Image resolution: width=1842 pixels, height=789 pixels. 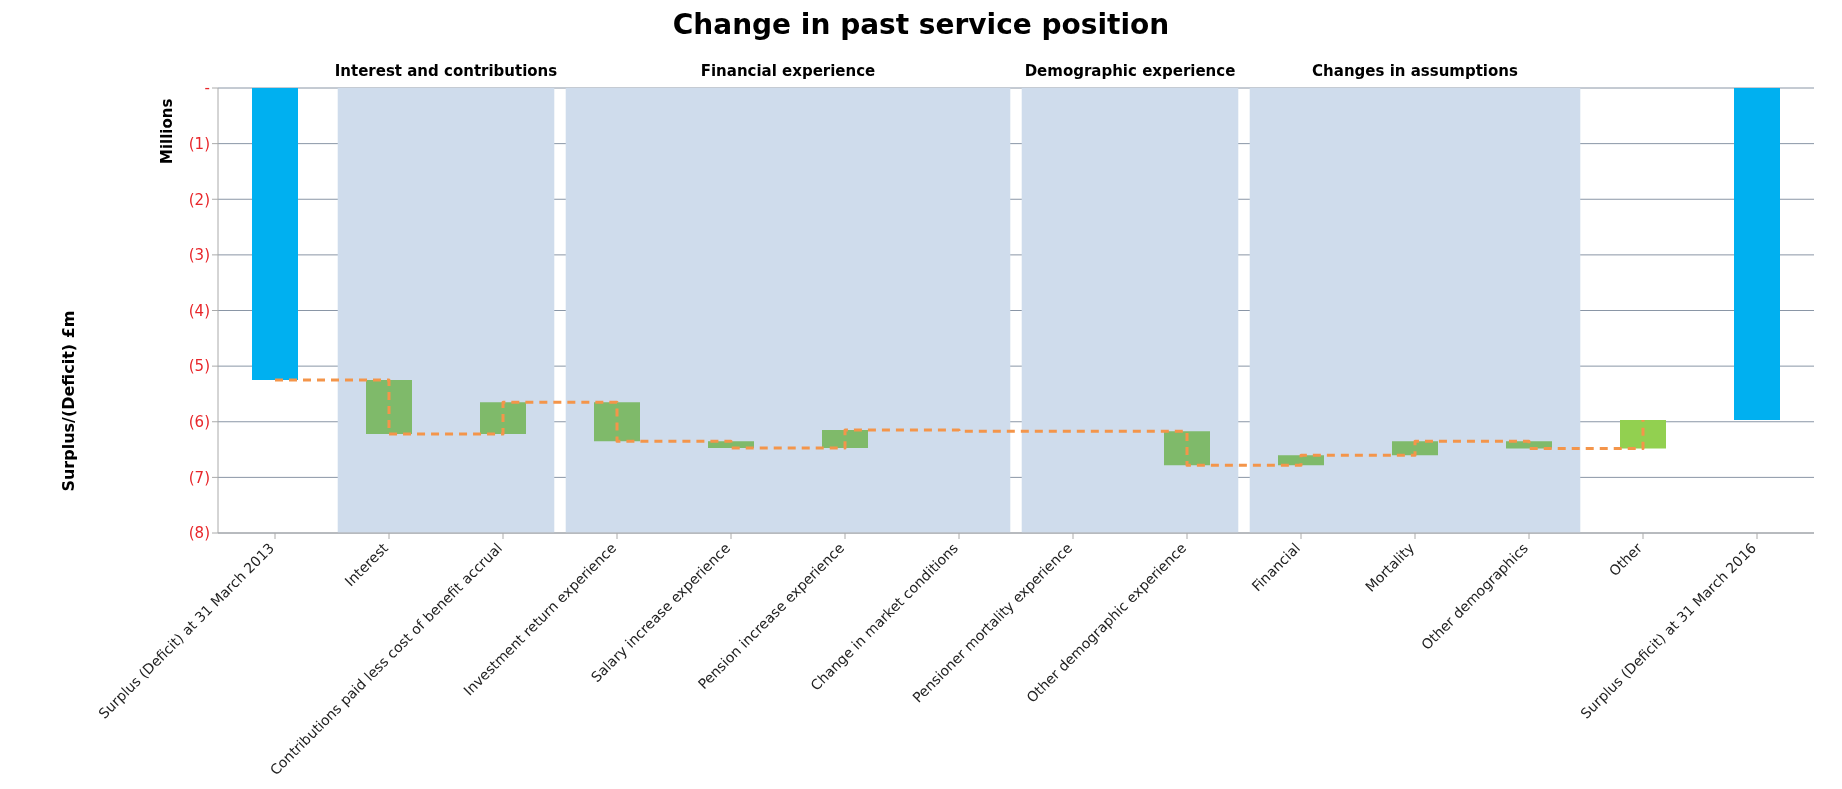 What do you see at coordinates (199, 477) in the screenshot?
I see `y-tick-label: (7)` at bounding box center [199, 477].